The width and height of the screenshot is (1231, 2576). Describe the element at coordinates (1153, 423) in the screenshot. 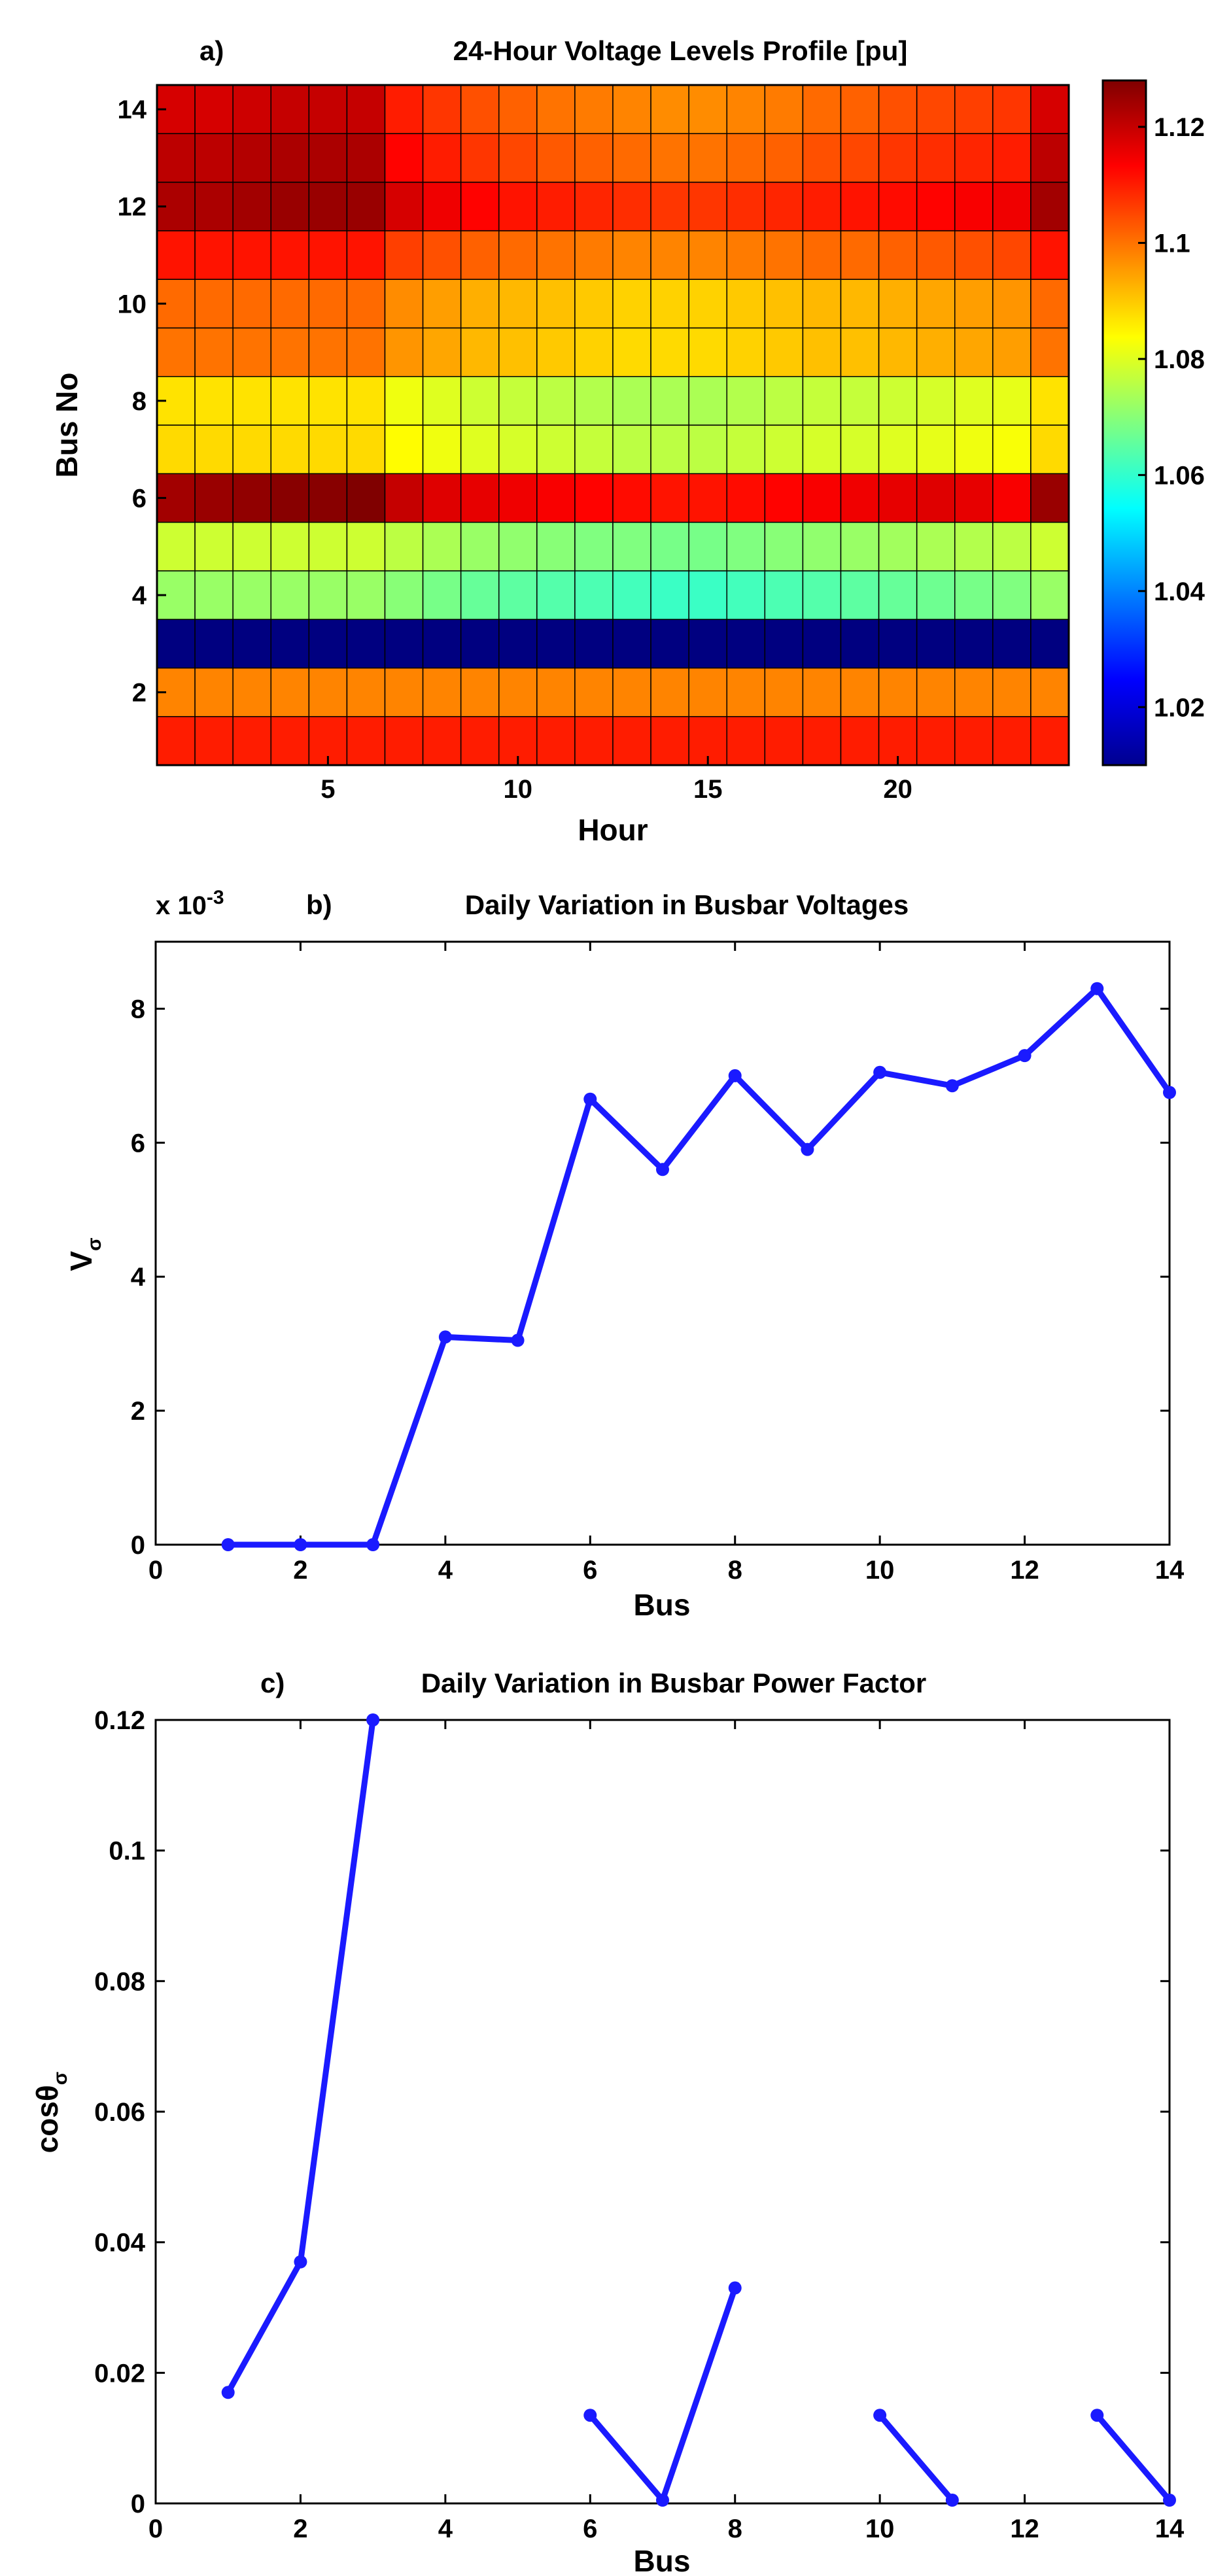

I see `colorbar: 1.02 1.04 1.06 1.08 1.1 1.12` at that location.